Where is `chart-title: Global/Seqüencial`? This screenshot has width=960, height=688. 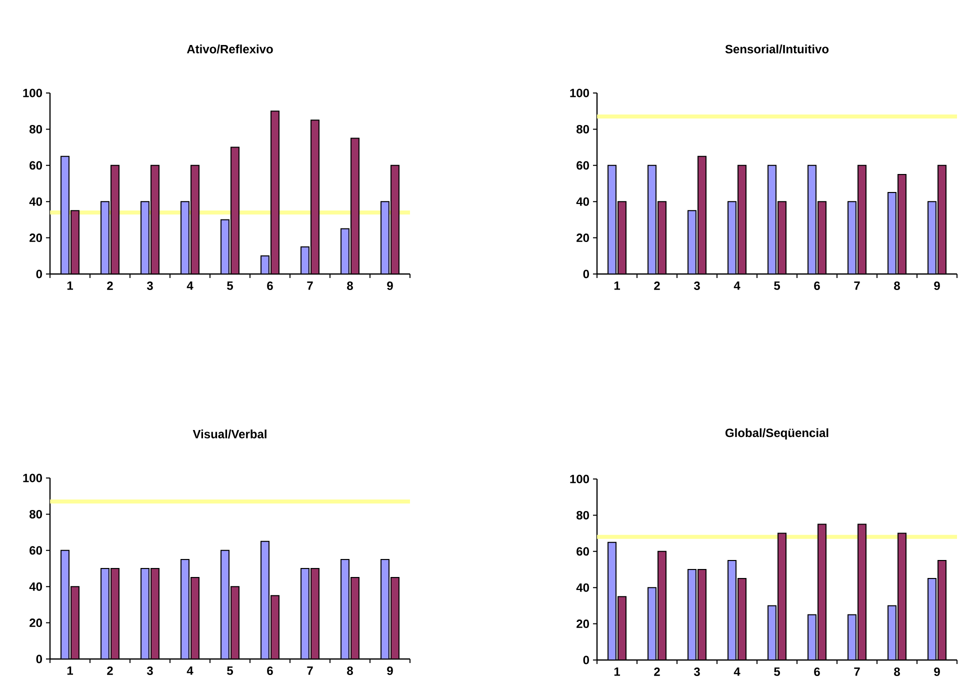
chart-title: Global/Seqüencial is located at coordinates (776, 434).